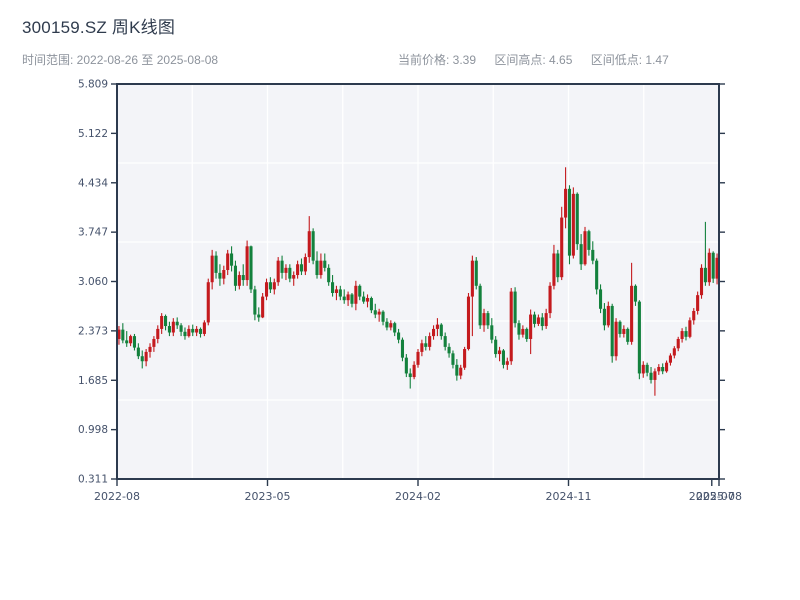 The height and width of the screenshot is (600, 800). I want to click on y-tick-label: 2.373, so click(93, 331).